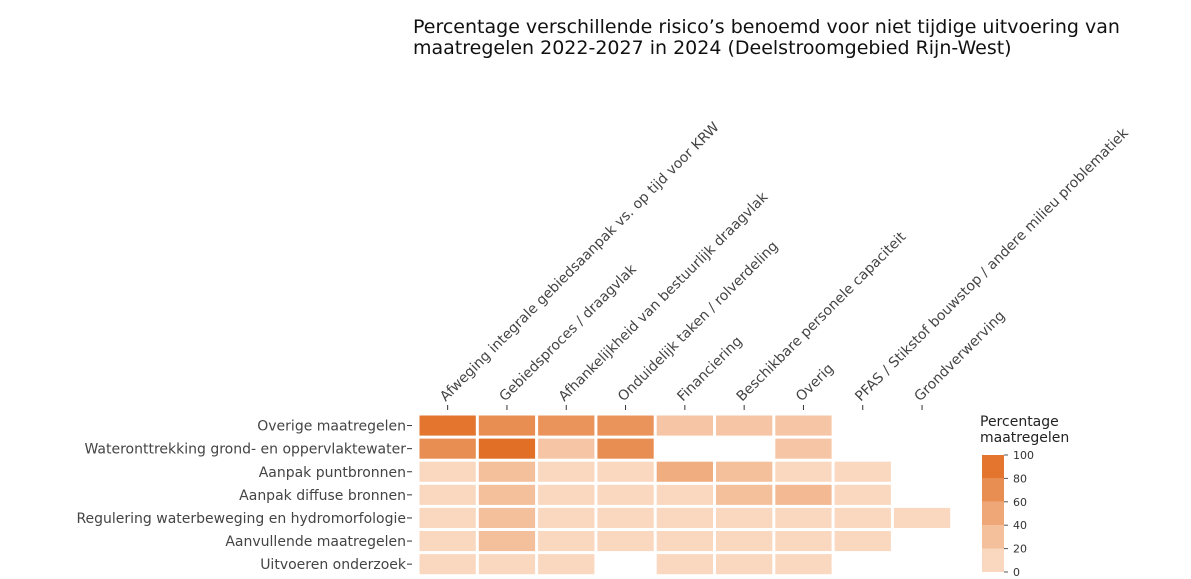  Describe the element at coordinates (1025, 430) in the screenshot. I see `legend-title: Percentage maatregelen` at that location.